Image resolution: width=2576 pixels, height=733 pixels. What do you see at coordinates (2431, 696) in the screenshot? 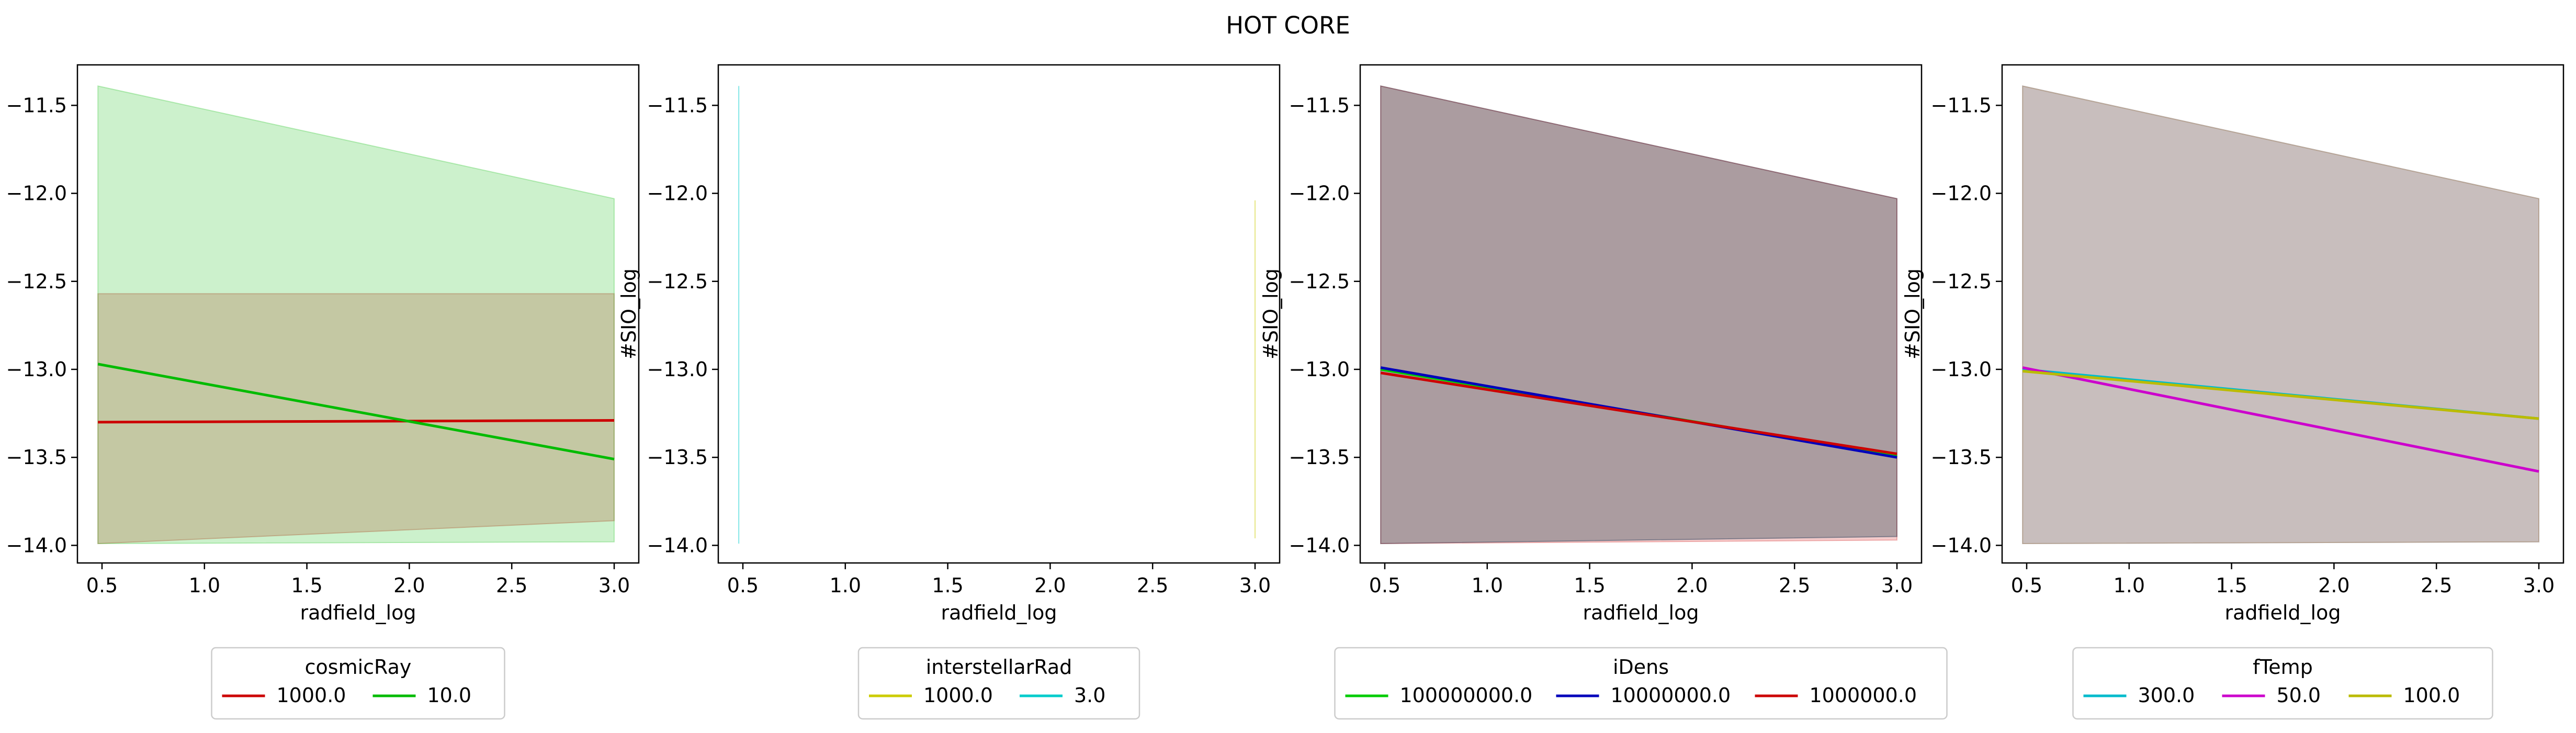
I see `legend-label: 100.0` at bounding box center [2431, 696].